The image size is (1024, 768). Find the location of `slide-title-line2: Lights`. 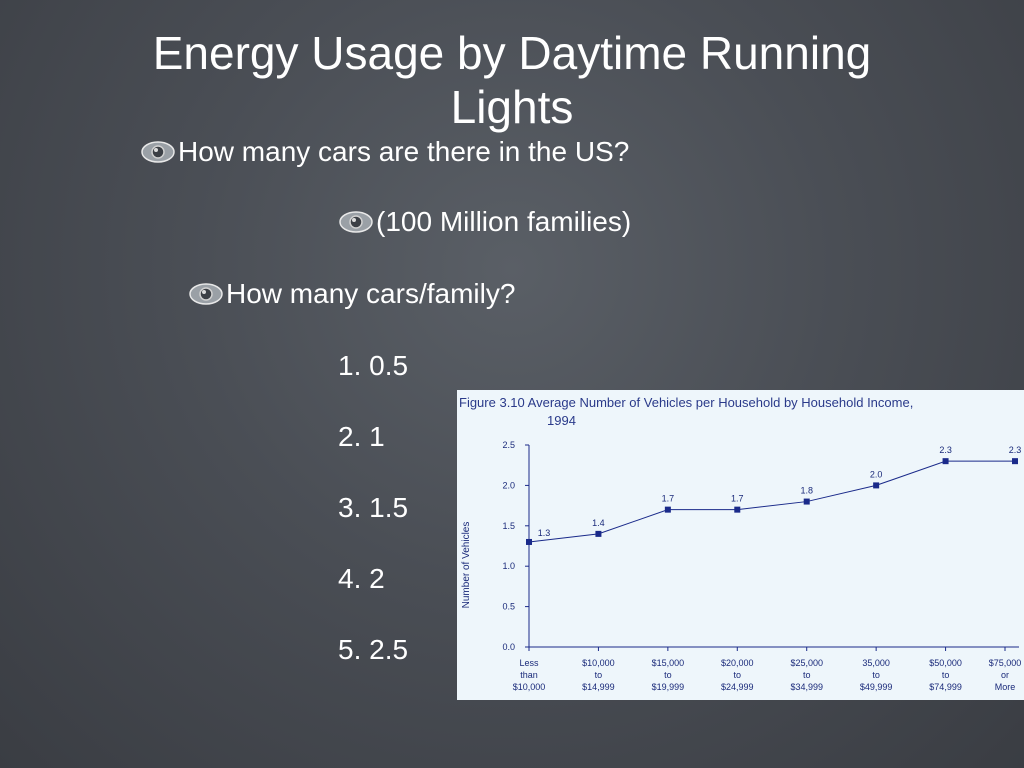

slide-title-line2: Lights is located at coordinates (512, 107).